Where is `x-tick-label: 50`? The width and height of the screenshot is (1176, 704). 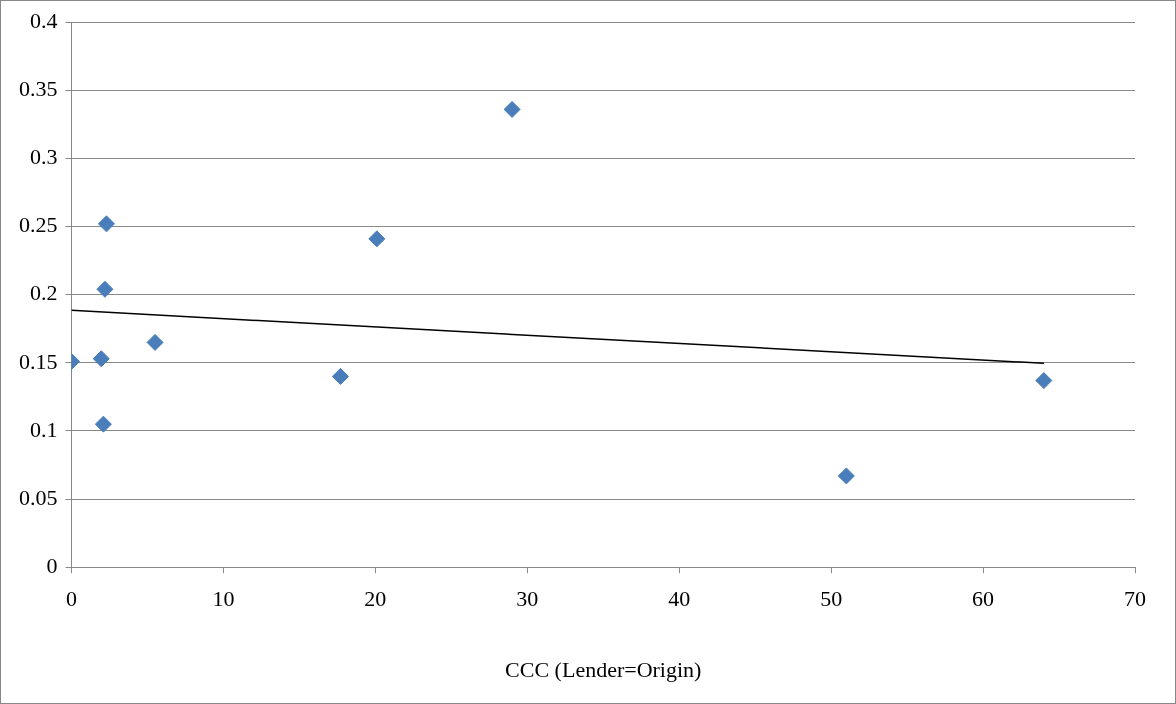 x-tick-label: 50 is located at coordinates (831, 599).